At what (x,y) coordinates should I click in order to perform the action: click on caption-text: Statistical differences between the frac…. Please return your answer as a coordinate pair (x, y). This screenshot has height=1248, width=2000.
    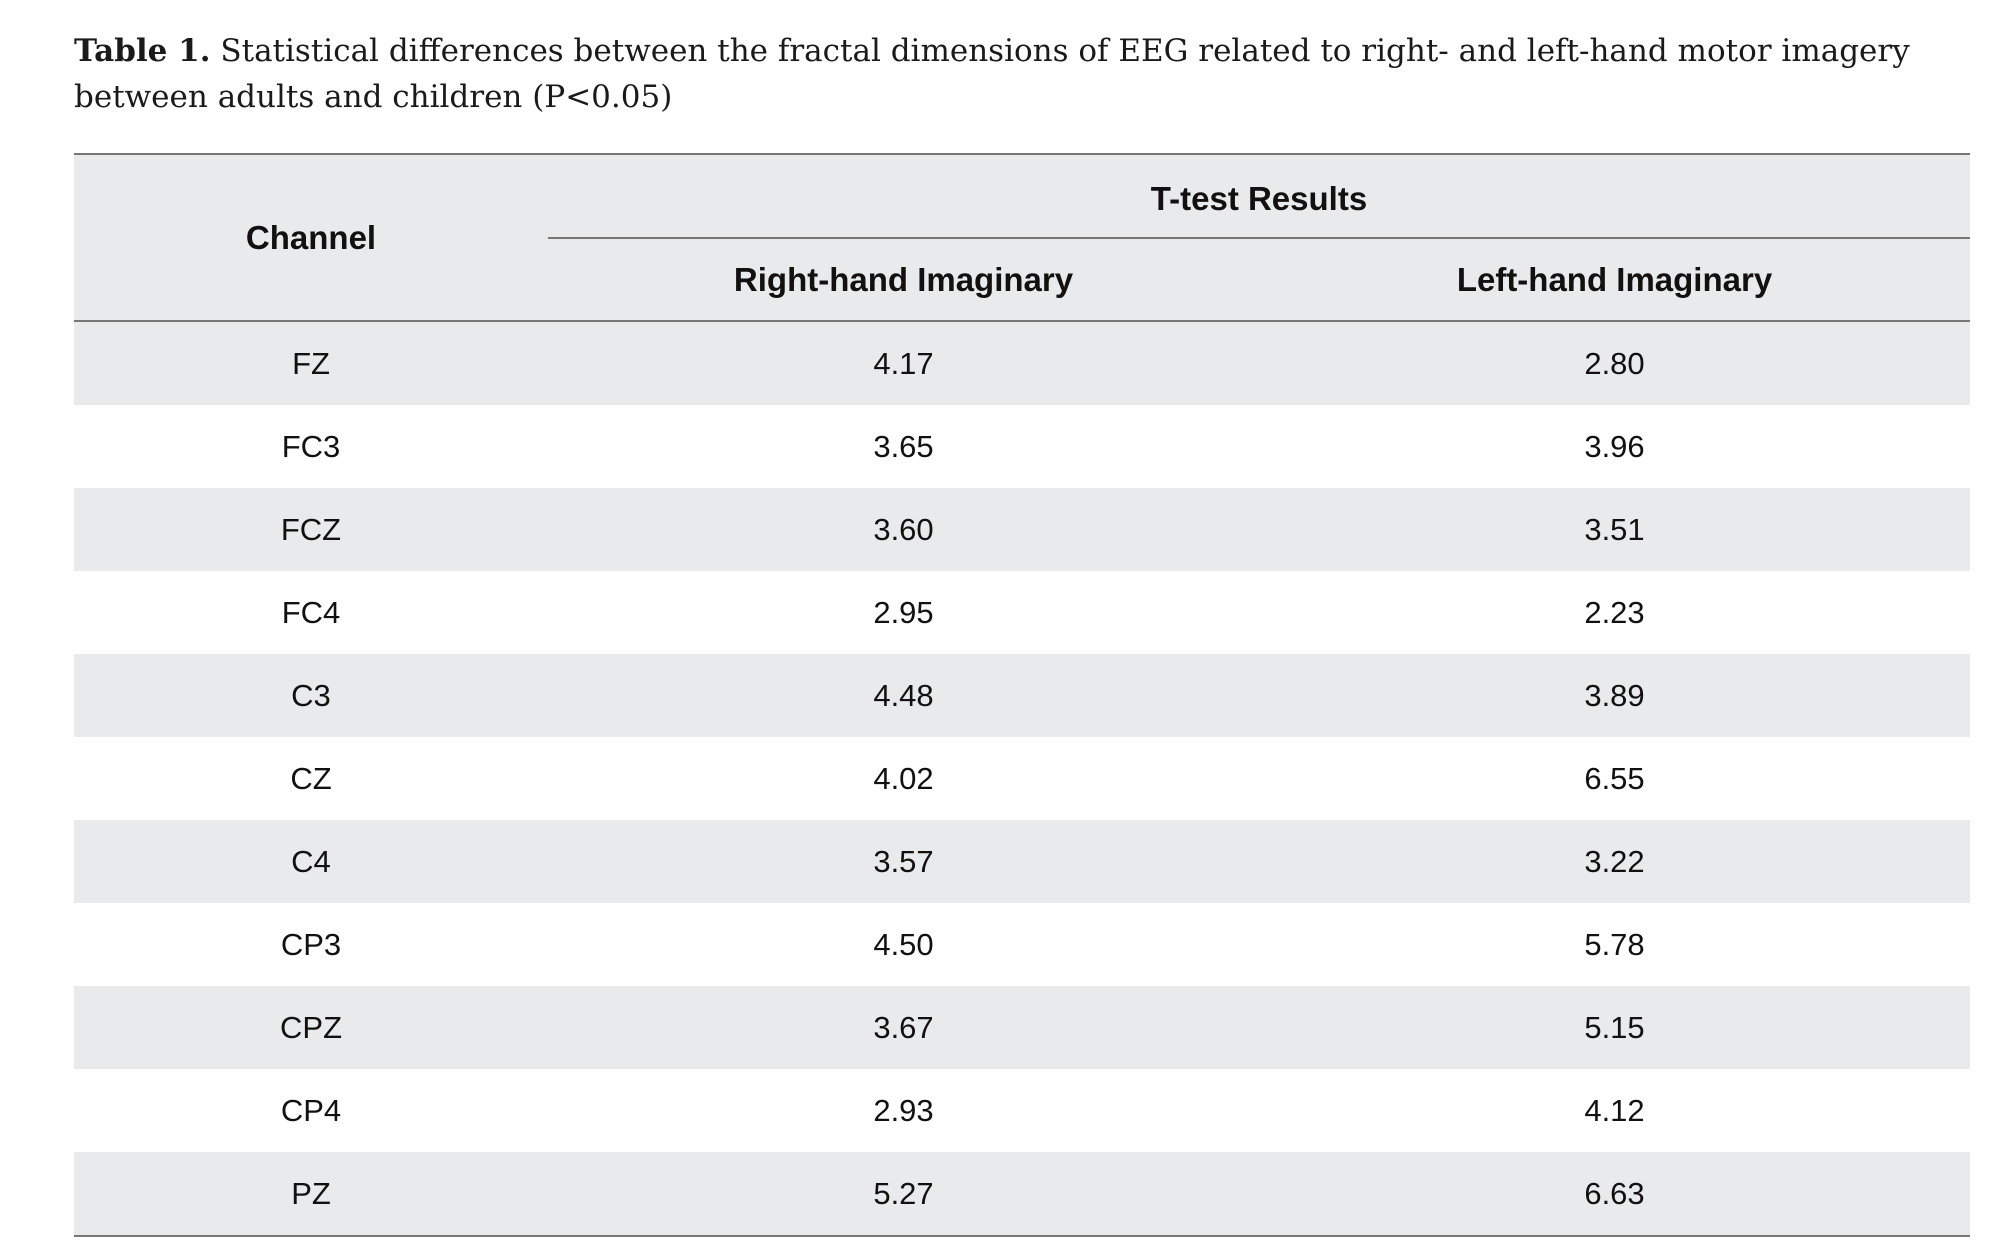
    Looking at the image, I should click on (992, 74).